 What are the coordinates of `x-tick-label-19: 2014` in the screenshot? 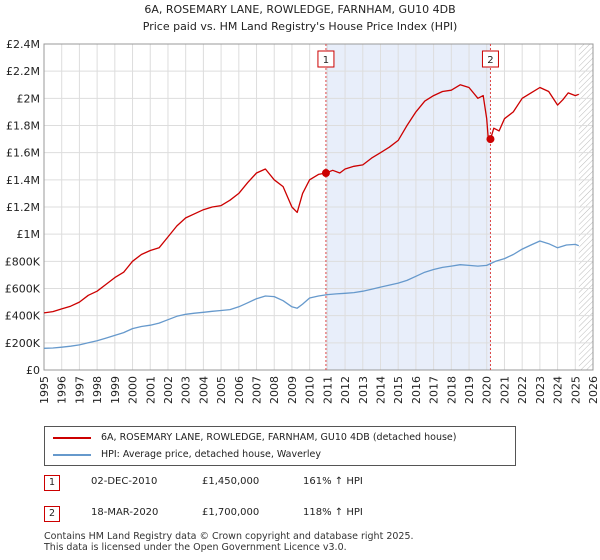 It's located at (380, 390).